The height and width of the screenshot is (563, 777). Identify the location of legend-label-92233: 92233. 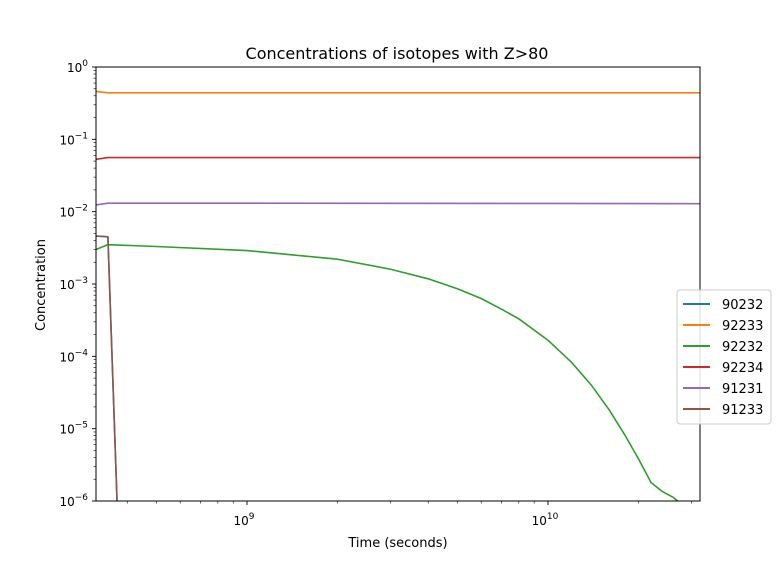
(742, 326).